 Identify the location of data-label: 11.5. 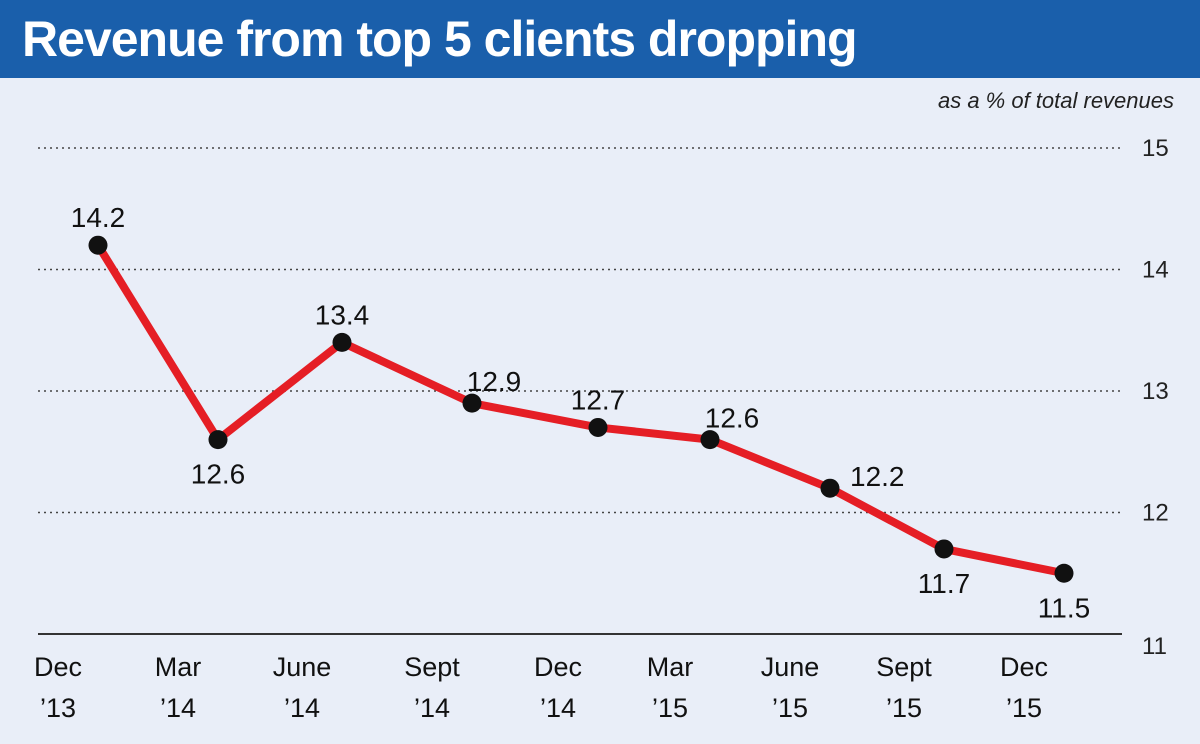
(1064, 607).